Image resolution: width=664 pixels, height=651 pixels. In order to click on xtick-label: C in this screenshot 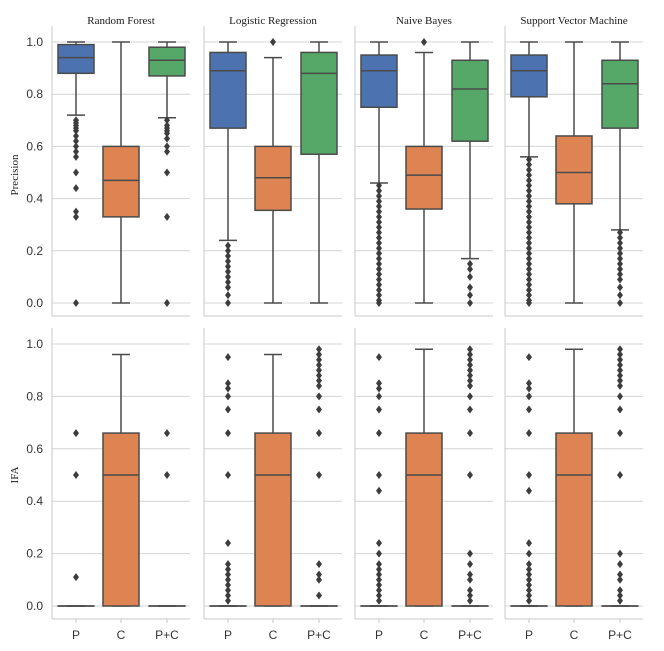, I will do `click(574, 635)`.